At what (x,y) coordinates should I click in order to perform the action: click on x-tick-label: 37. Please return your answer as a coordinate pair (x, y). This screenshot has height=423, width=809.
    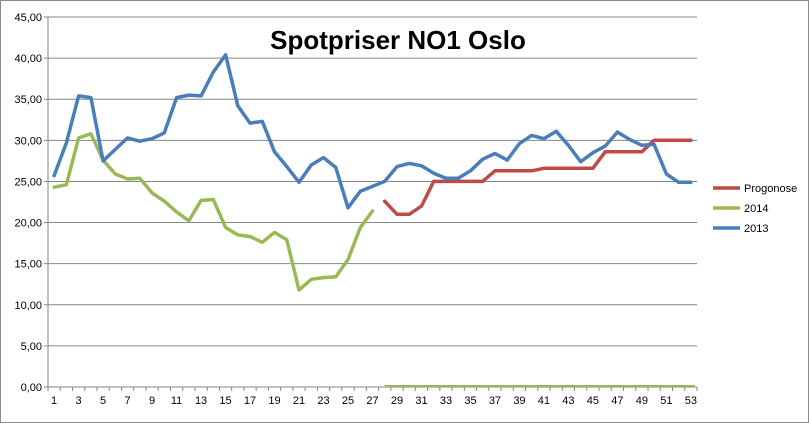
    Looking at the image, I should click on (495, 401).